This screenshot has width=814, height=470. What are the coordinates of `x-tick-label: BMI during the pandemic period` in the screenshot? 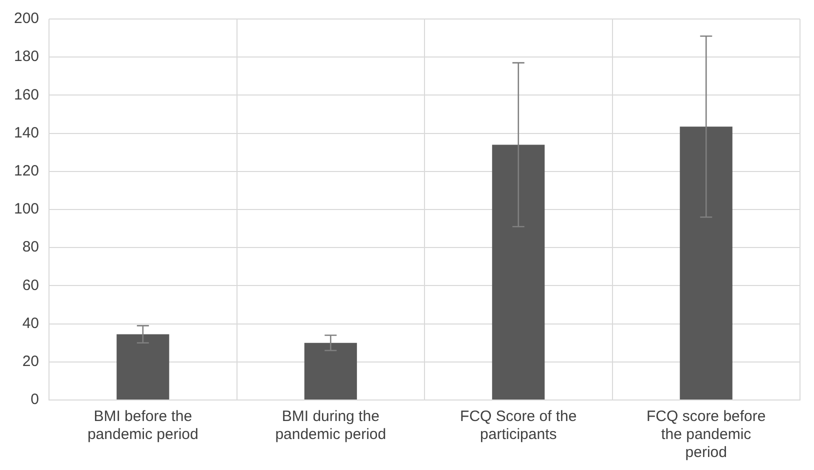 It's located at (330, 426).